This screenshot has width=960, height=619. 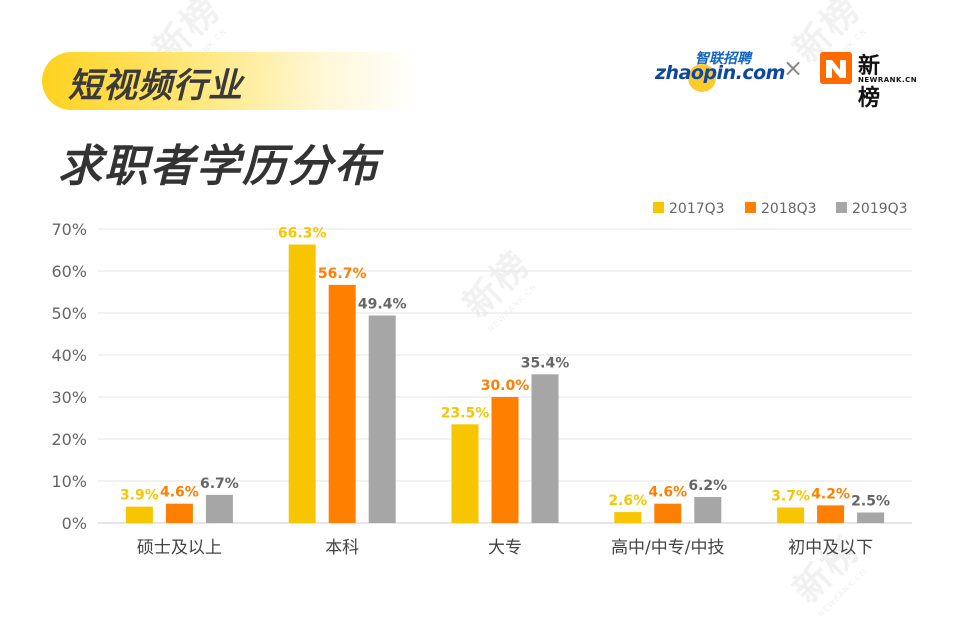 What do you see at coordinates (179, 548) in the screenshot?
I see `x-tick-label: 硕士及以上` at bounding box center [179, 548].